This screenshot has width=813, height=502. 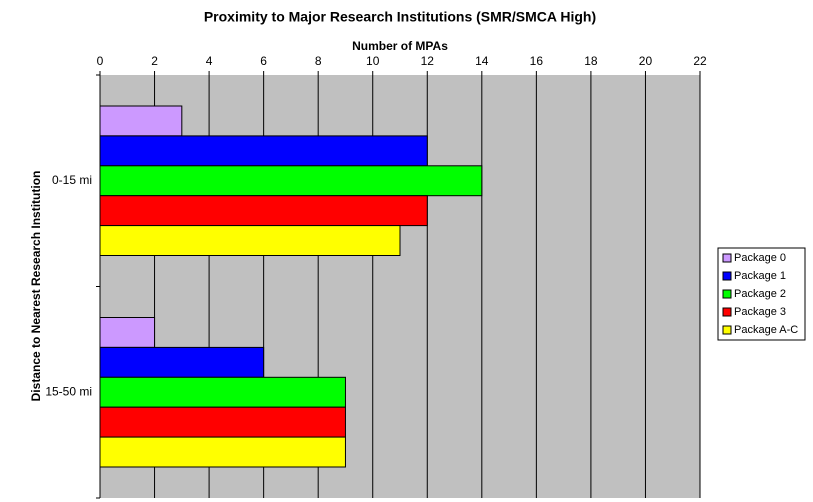 What do you see at coordinates (263, 61) in the screenshot?
I see `x-tick-label: 6` at bounding box center [263, 61].